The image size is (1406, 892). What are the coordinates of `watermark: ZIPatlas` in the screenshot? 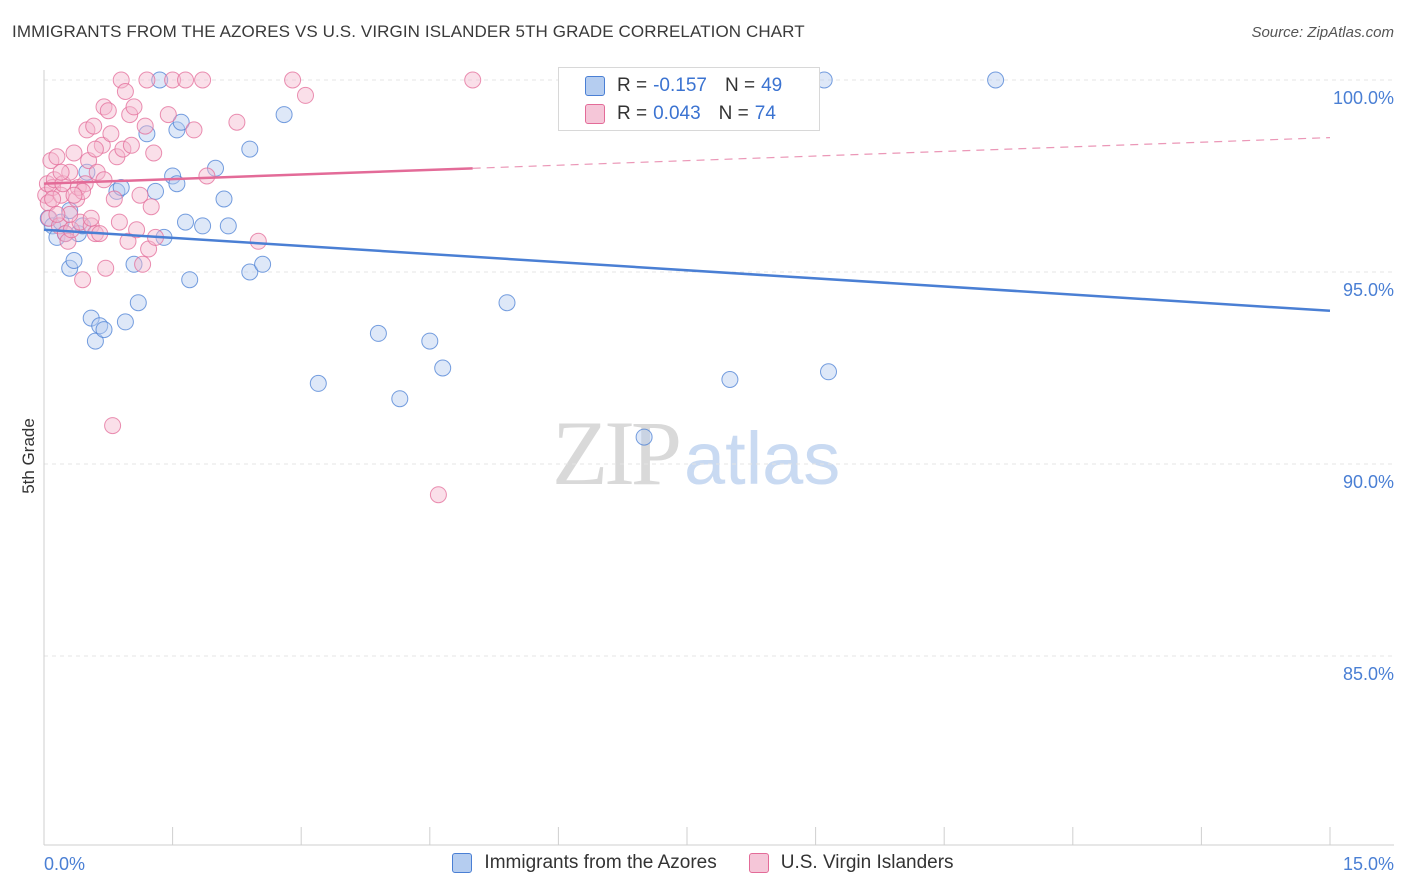 It's located at (696, 453).